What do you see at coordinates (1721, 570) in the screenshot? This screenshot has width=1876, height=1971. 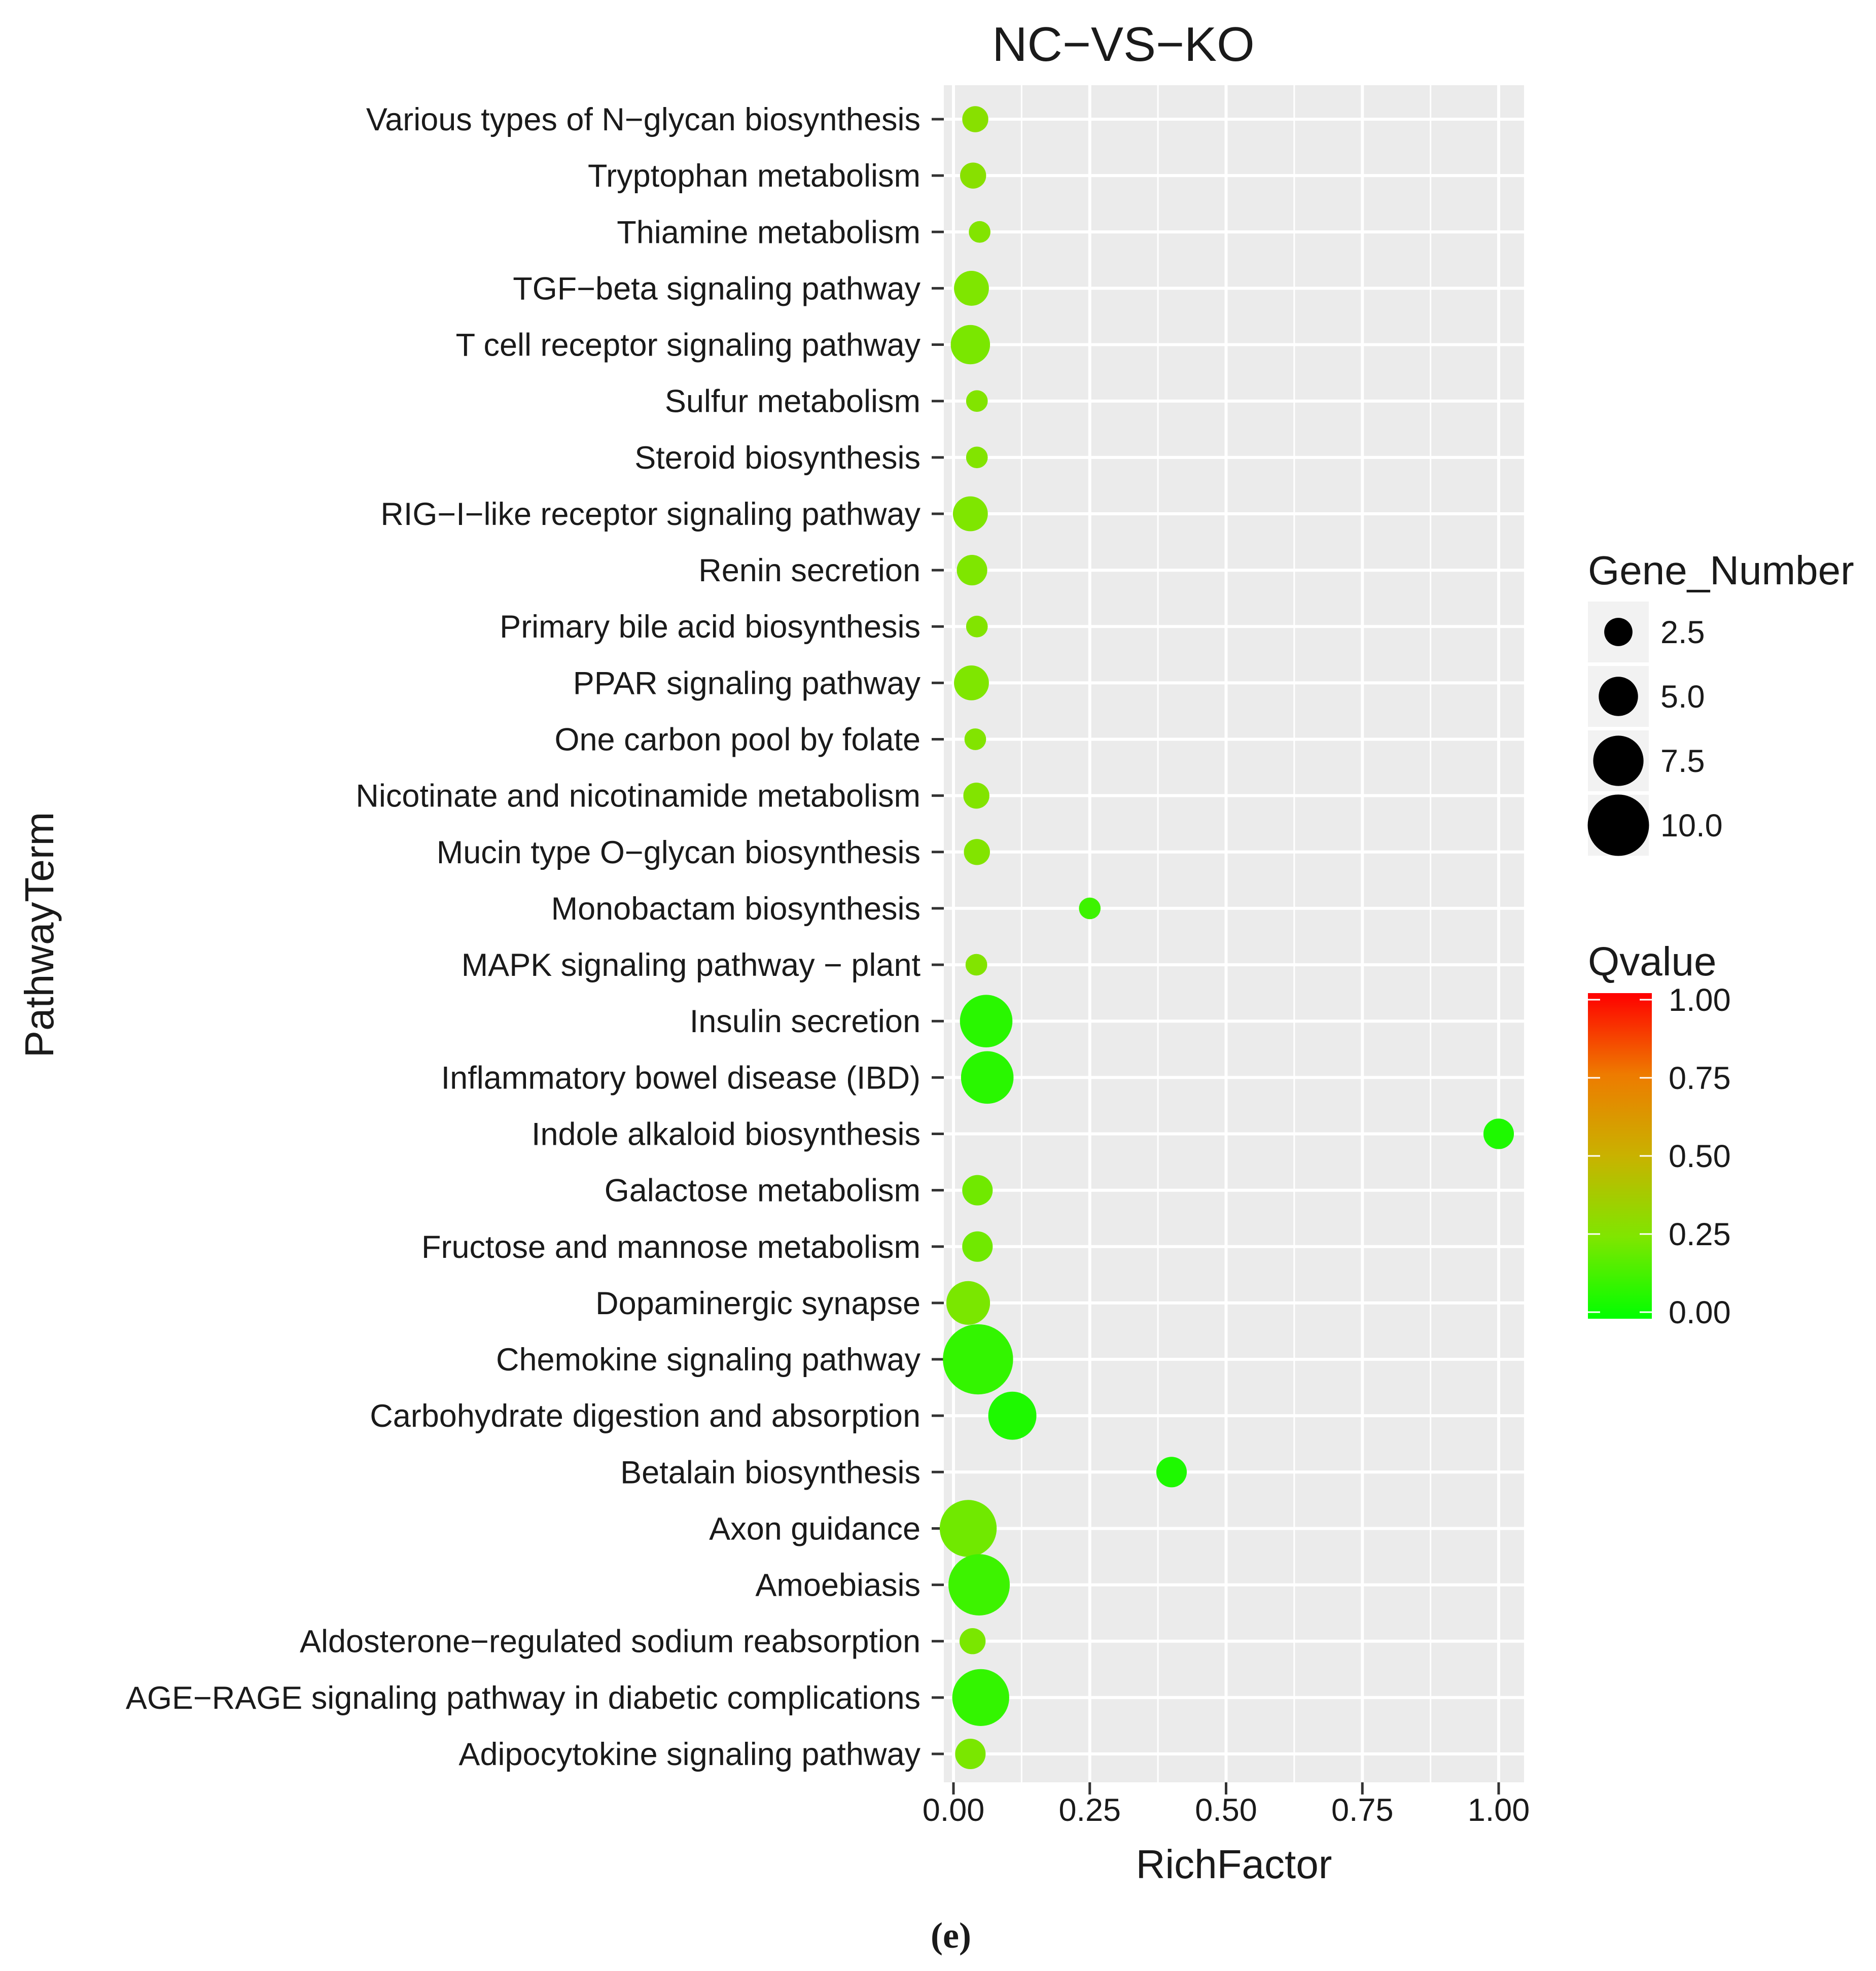 I see `size-legend-title: Gene_Number` at bounding box center [1721, 570].